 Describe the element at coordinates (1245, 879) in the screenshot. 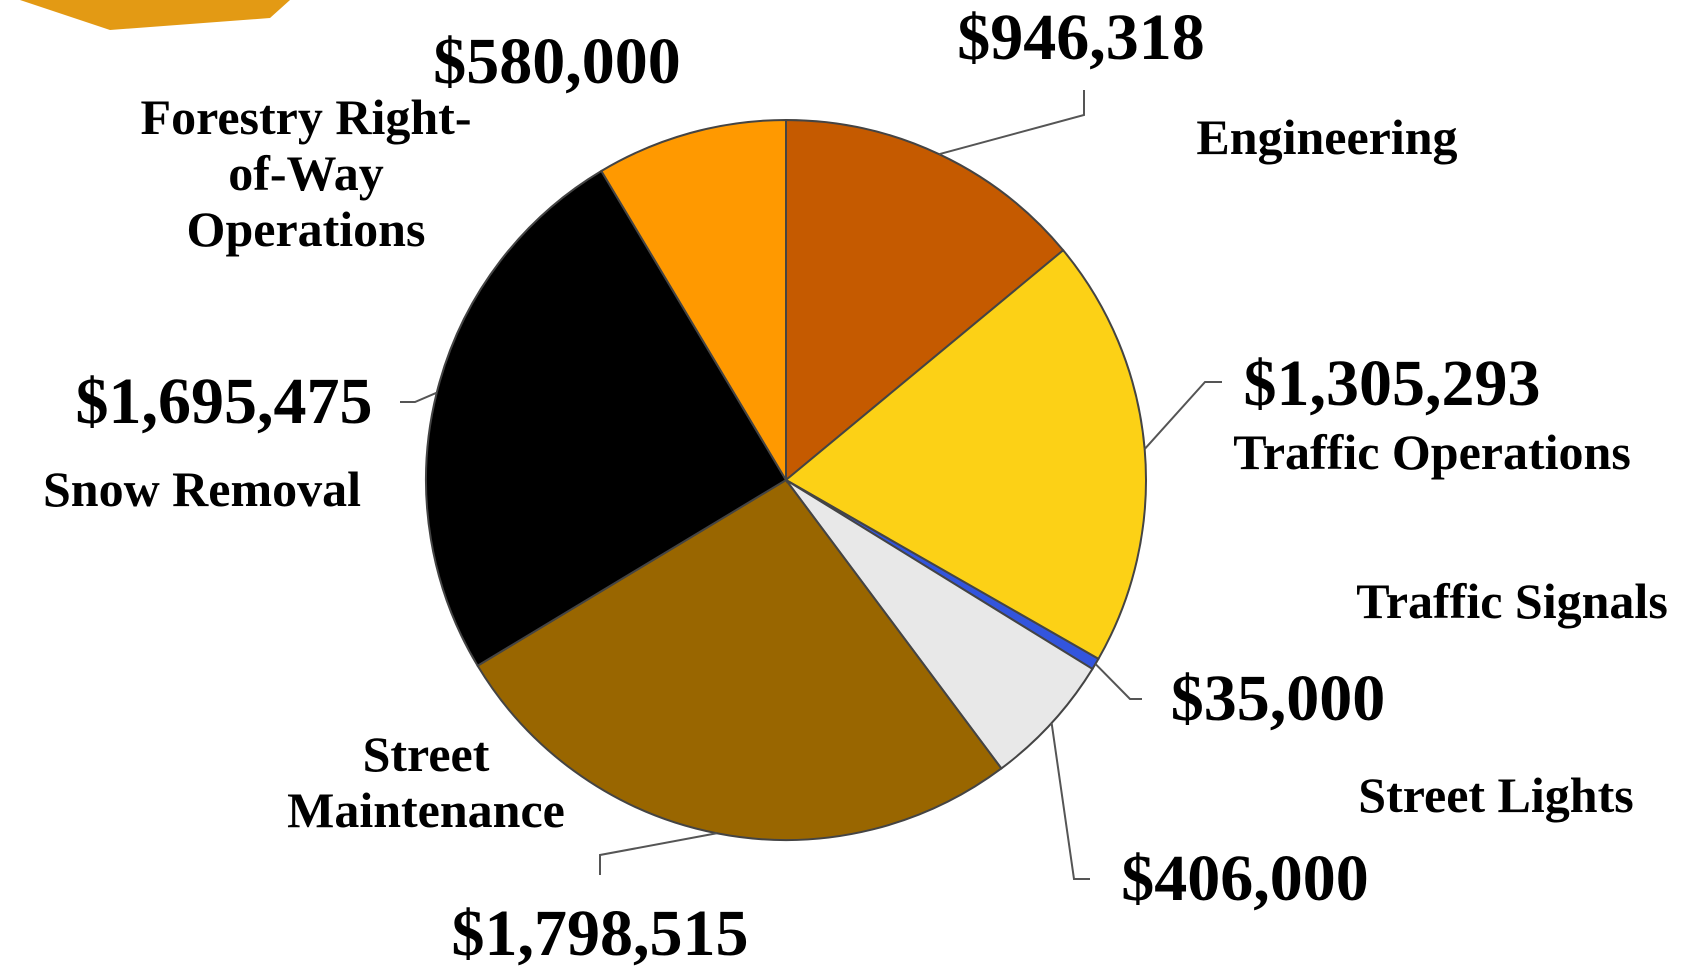

I see `value-label: $406,000` at that location.